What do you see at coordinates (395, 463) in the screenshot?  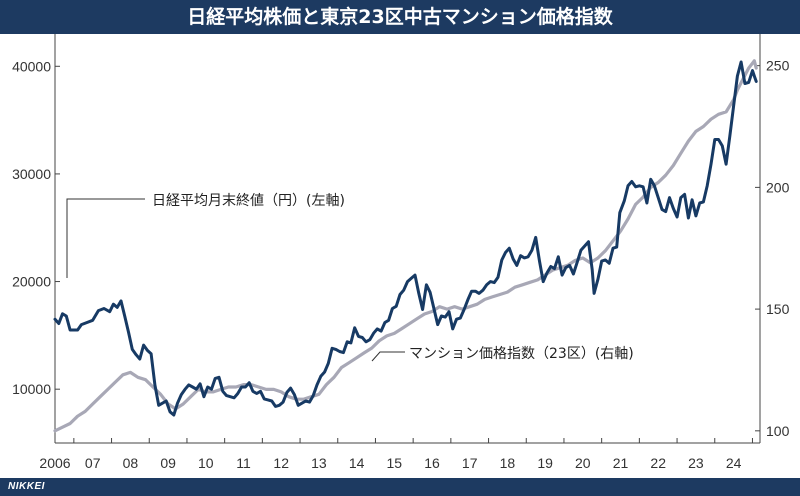 I see `x-tick-label: 15` at bounding box center [395, 463].